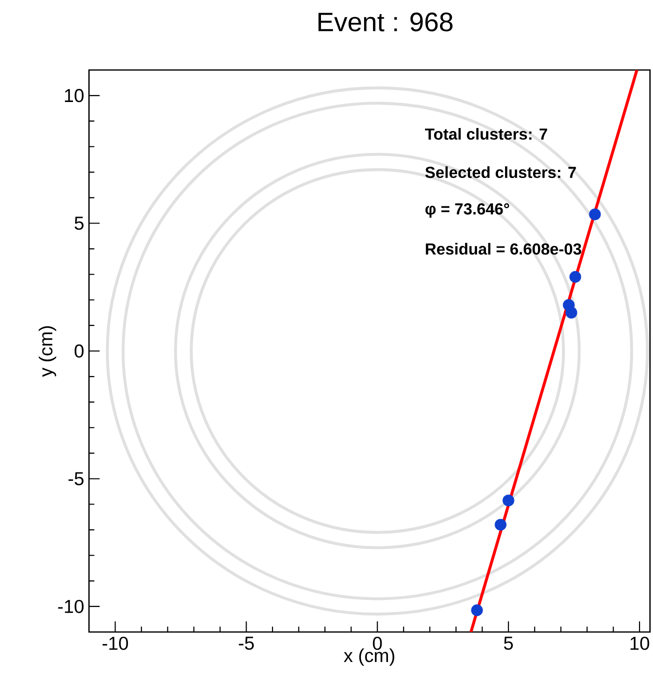  I want to click on y-tick-label: 0, so click(79, 351).